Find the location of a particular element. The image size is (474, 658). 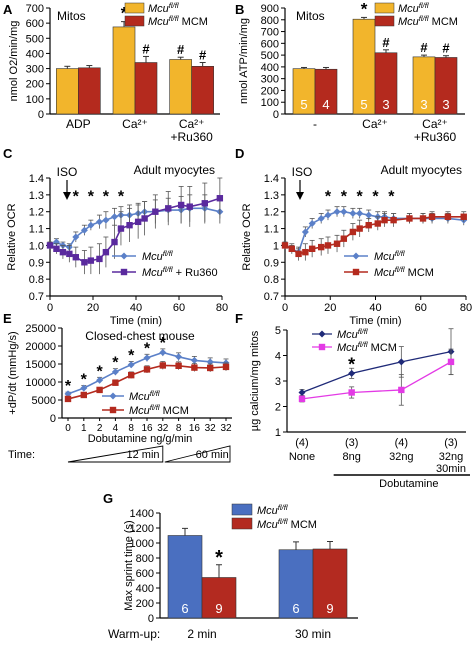

annotation: Adult myocytes is located at coordinates (174, 170).